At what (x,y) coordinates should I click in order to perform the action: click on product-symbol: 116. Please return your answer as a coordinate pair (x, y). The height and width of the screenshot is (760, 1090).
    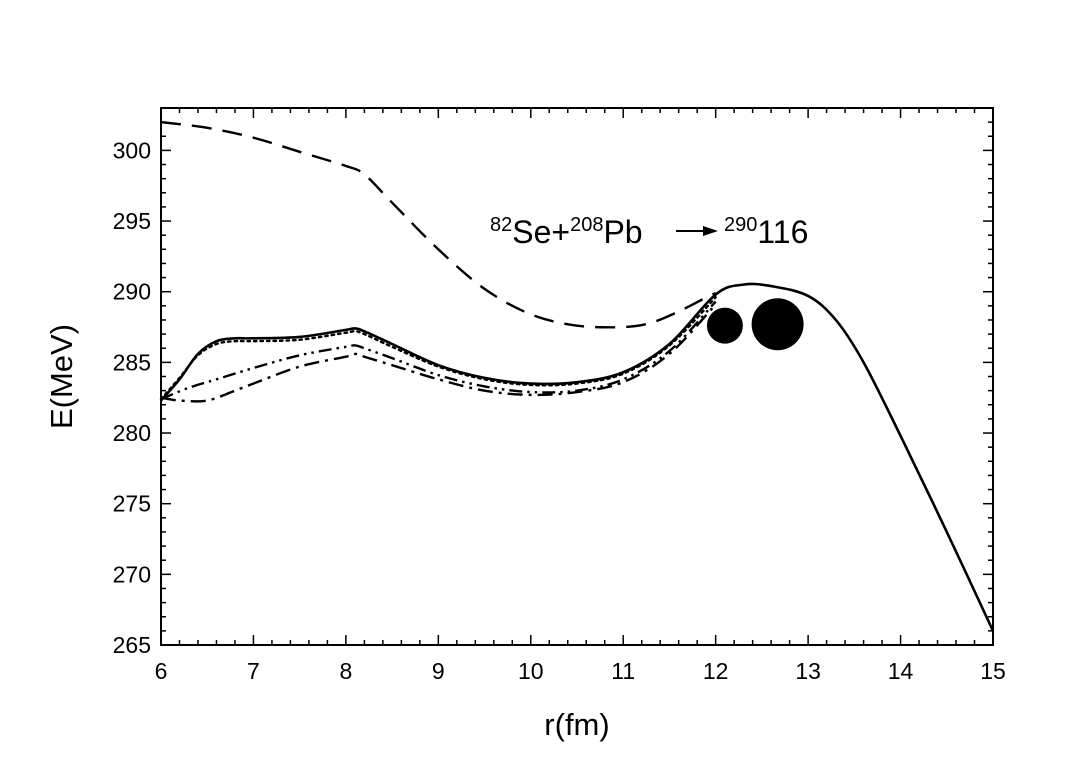
    Looking at the image, I should click on (782, 232).